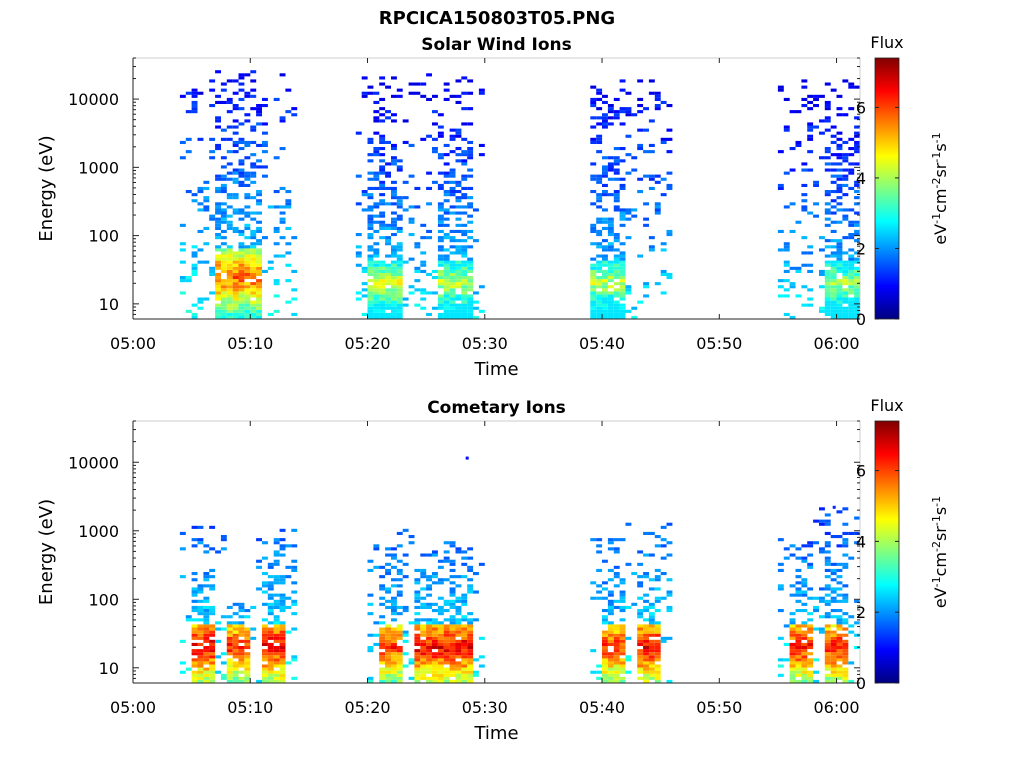 This screenshot has height=768, width=1024. What do you see at coordinates (602, 707) in the screenshot?
I see `cometary-ions-x-tick-label: 05:40` at bounding box center [602, 707].